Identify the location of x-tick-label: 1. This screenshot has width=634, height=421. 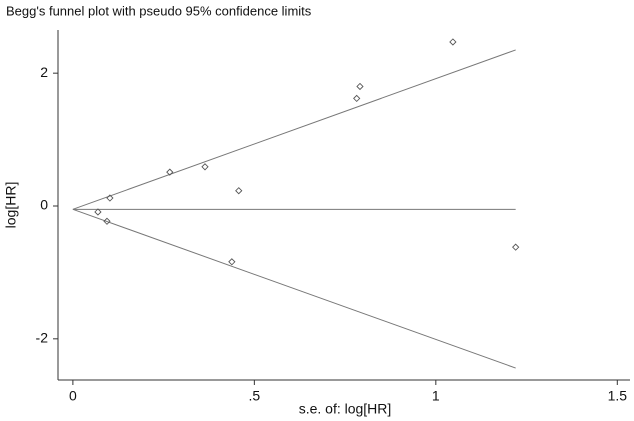
(436, 396).